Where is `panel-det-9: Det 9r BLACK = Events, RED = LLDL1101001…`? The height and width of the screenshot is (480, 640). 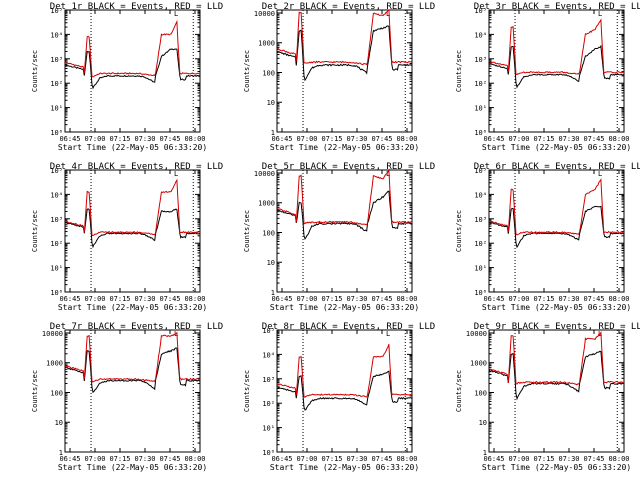
panel-det-9: Det 9r BLACK = Events, RED = LLDL1101001… is located at coordinates (547, 397).